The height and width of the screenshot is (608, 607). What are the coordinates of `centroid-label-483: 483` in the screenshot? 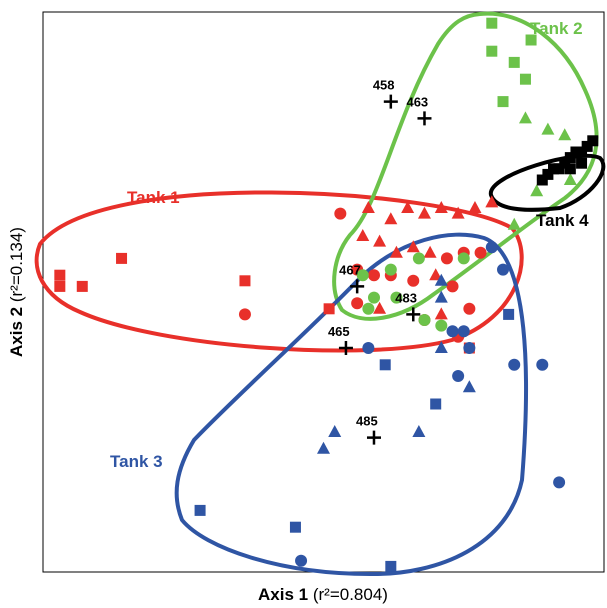 It's located at (406, 297).